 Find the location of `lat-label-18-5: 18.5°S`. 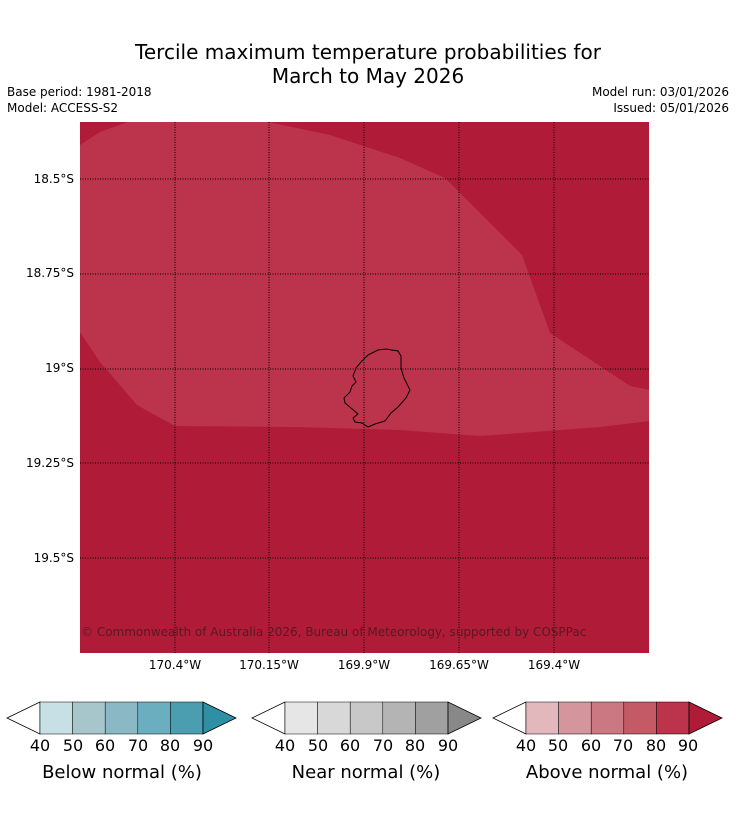

lat-label-18-5: 18.5°S is located at coordinates (53, 179).